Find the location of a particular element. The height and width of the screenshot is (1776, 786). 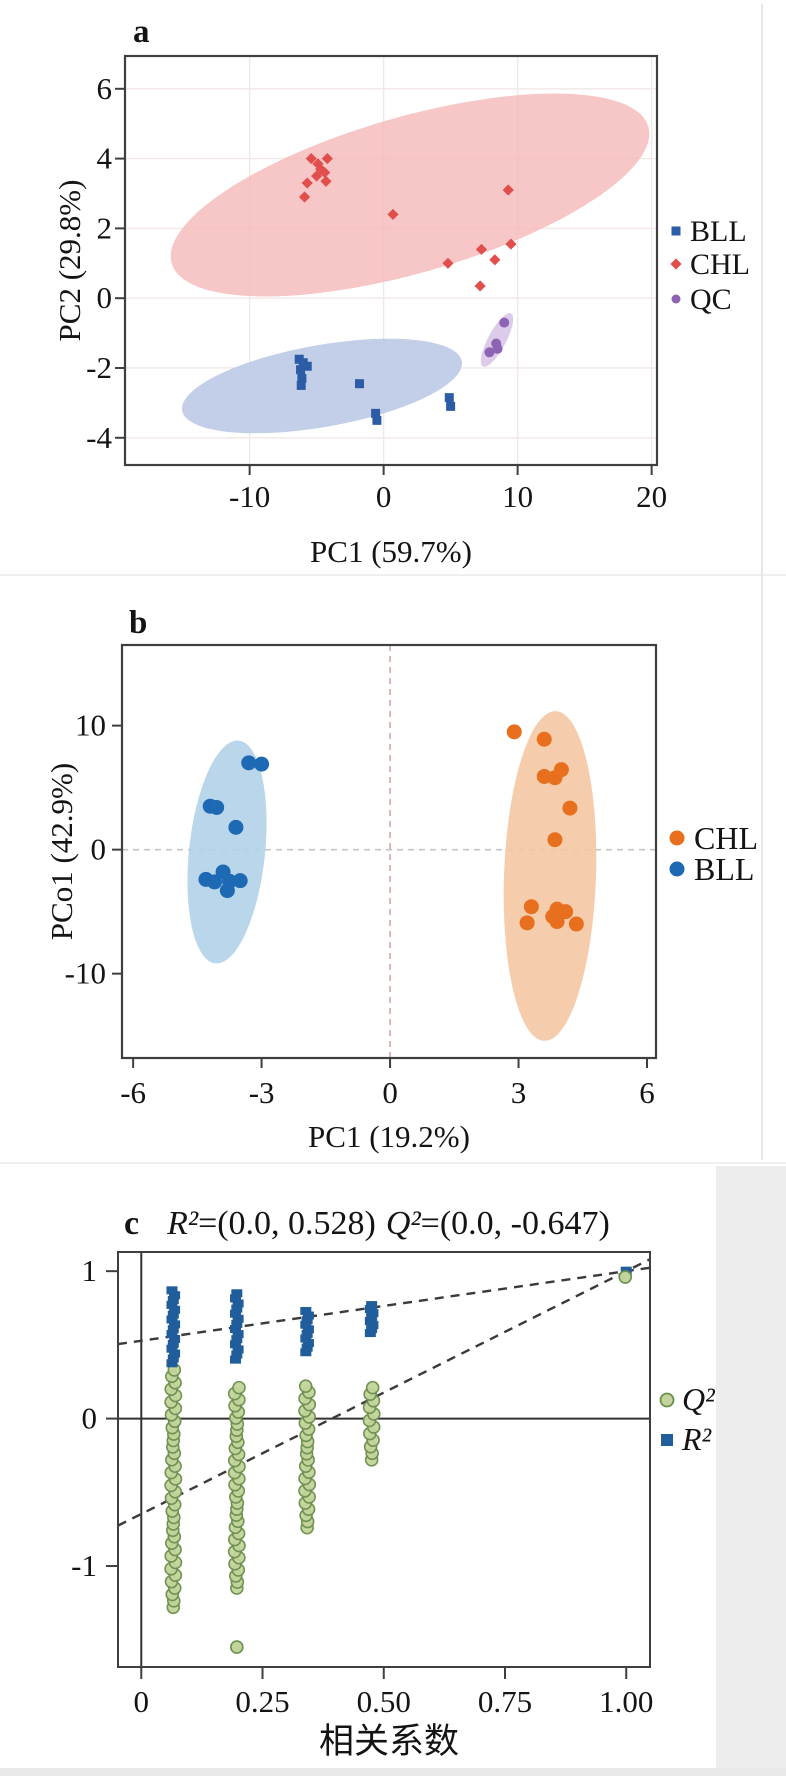

bll-confidence-ellipse is located at coordinates (322, 386).